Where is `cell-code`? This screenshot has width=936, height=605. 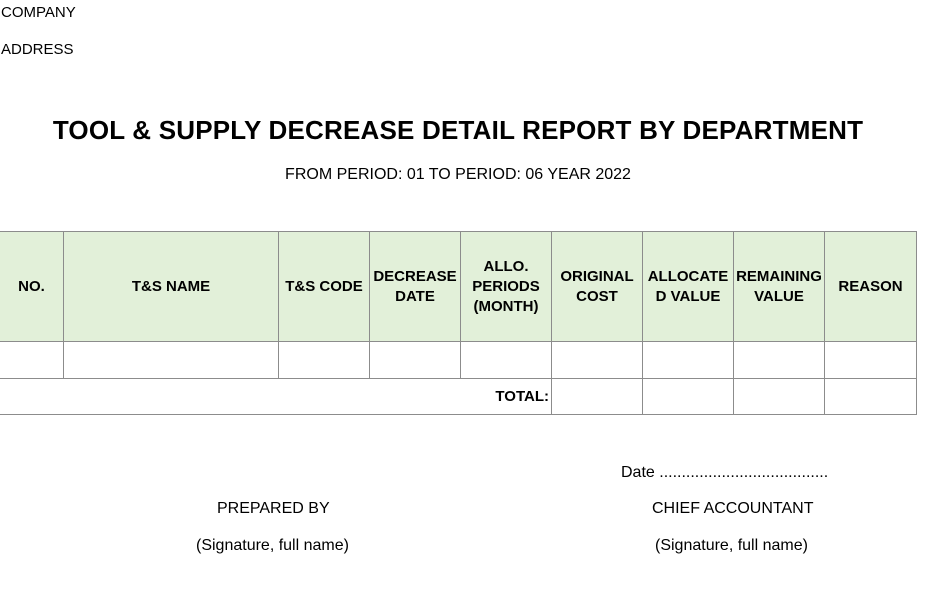
cell-code is located at coordinates (324, 360).